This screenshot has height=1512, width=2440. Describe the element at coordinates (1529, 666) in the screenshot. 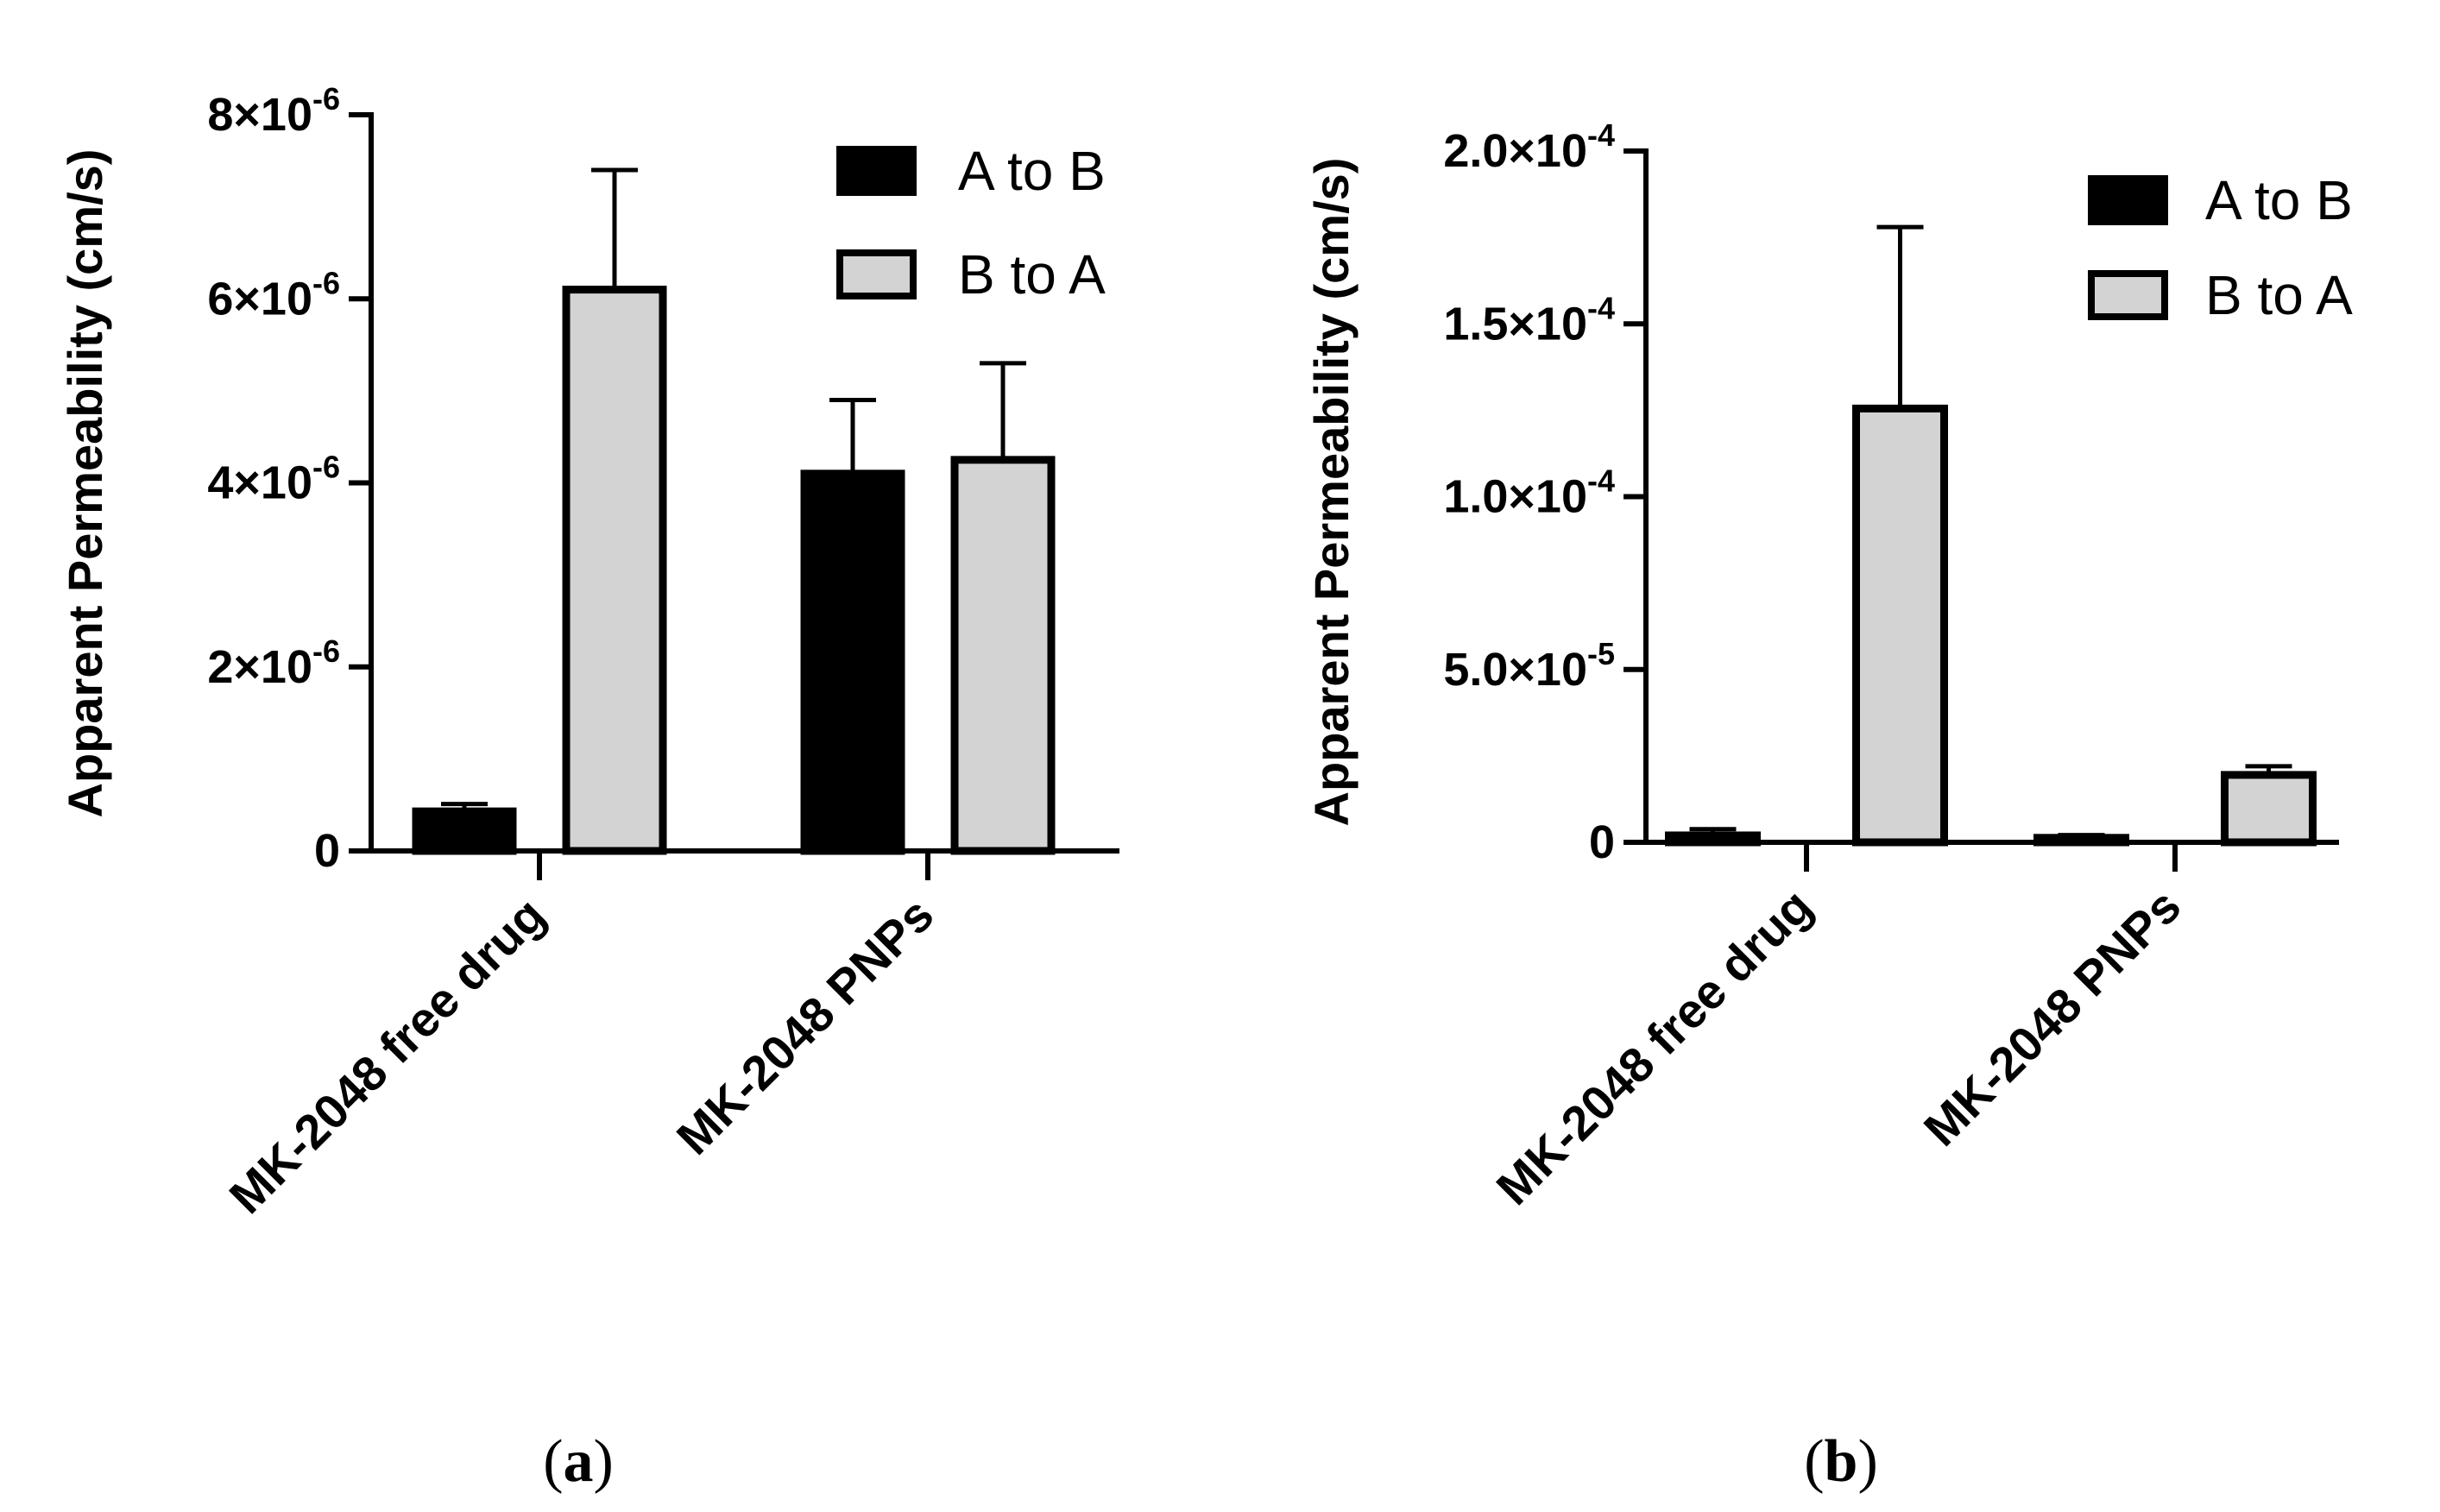

I see `y-tick-label: 5.0×10⁻⁵` at that location.